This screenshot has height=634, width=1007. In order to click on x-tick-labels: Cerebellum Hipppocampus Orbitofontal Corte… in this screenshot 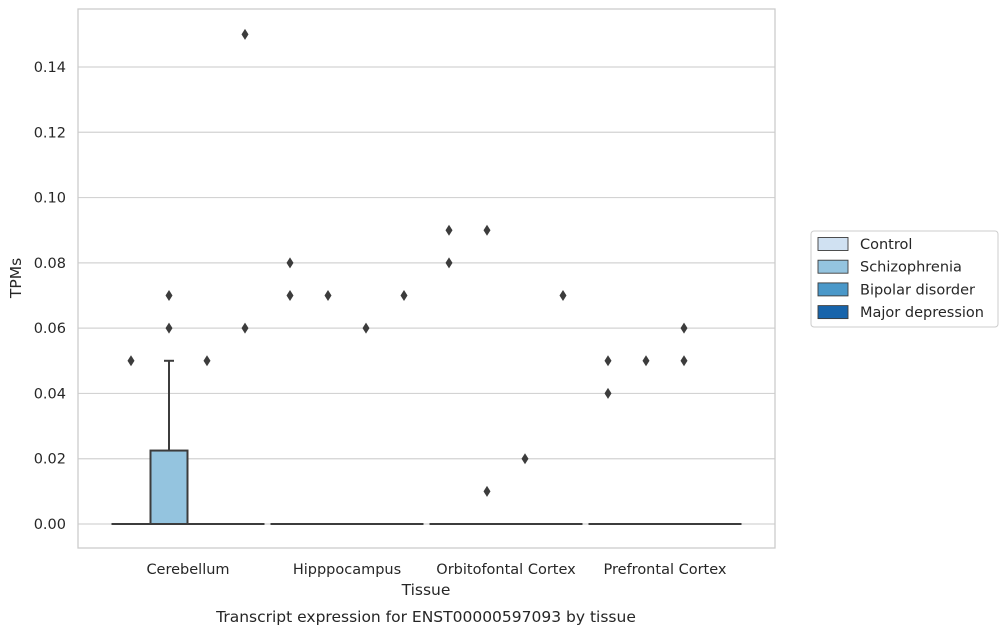, I will do `click(436, 570)`.